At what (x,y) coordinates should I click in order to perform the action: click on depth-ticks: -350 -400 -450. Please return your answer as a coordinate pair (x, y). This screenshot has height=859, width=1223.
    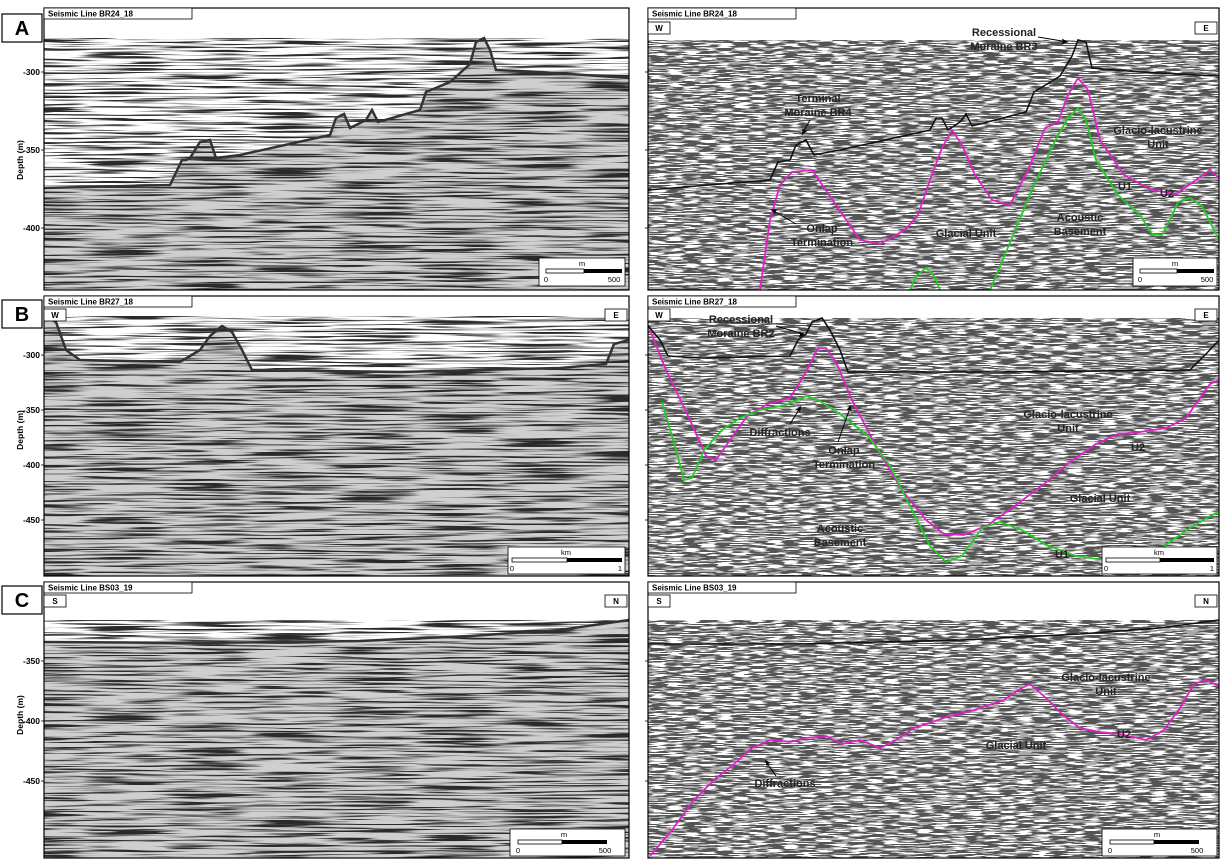
    Looking at the image, I should click on (31, 721).